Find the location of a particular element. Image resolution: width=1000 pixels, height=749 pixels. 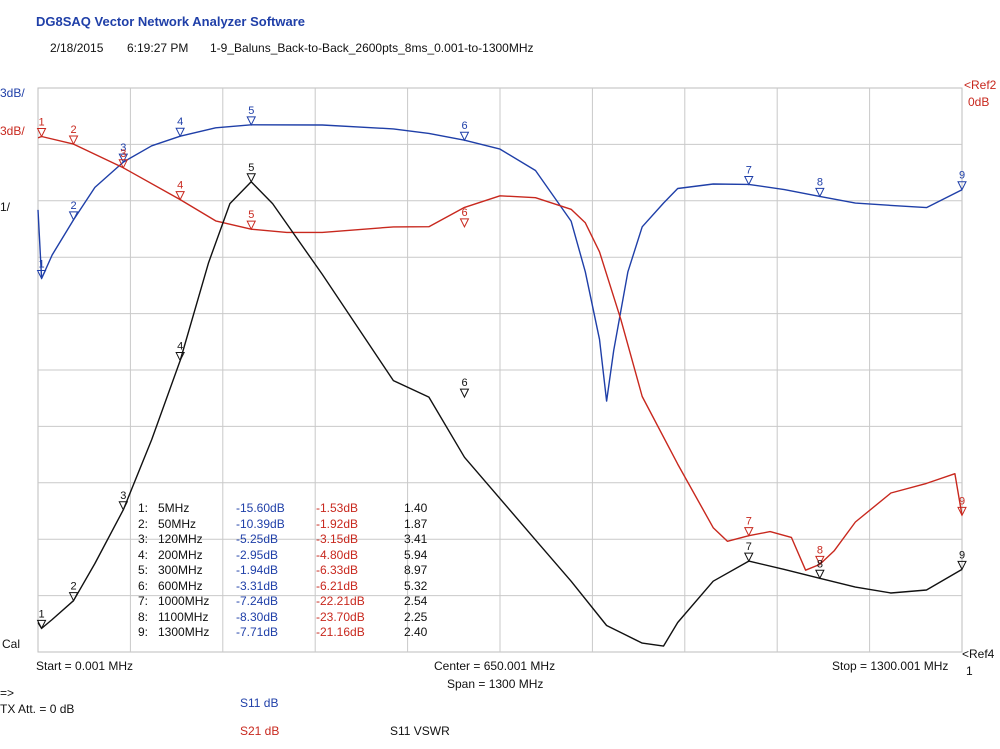

marker-frequency: 600MHz is located at coordinates (180, 585).